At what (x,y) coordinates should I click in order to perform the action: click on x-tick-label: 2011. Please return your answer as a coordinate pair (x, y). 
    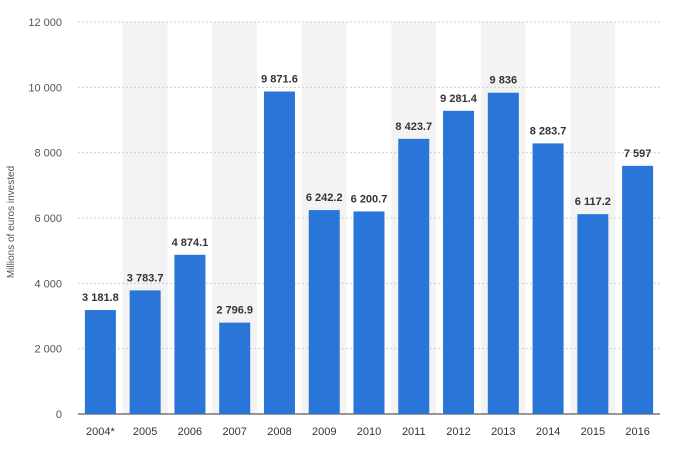
    Looking at the image, I should click on (414, 432).